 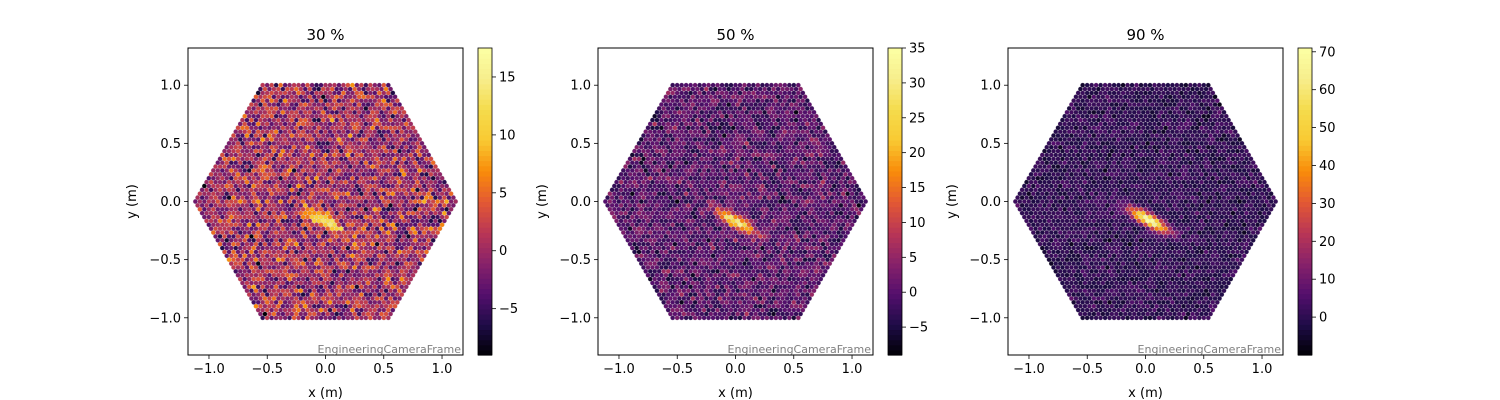 What do you see at coordinates (503, 251) in the screenshot?
I see `colorbar-tick-label: 0` at bounding box center [503, 251].